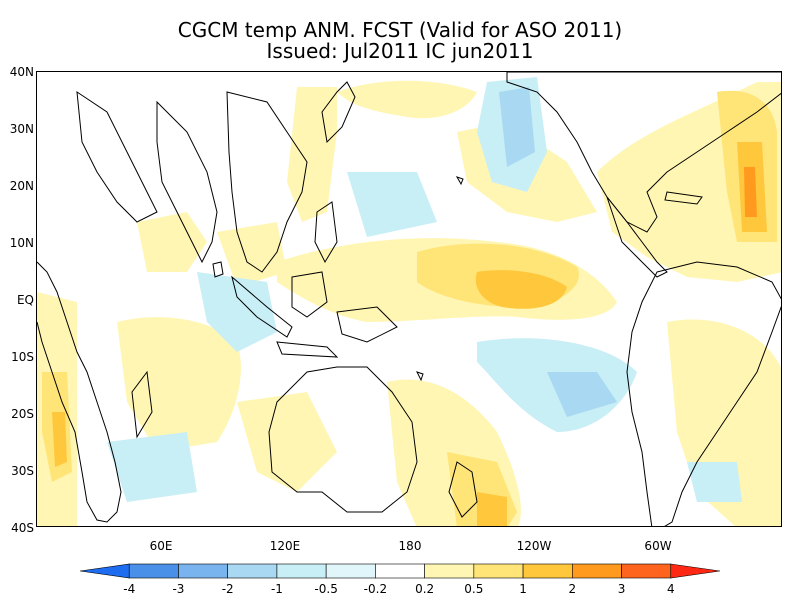  I want to click on lon-label-120w: 120W, so click(534, 546).